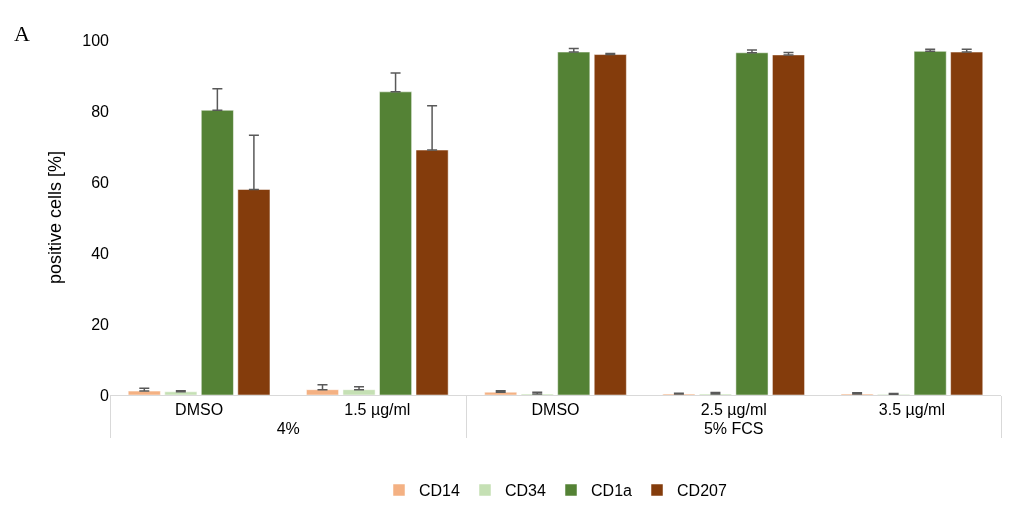 This screenshot has height=519, width=1021. What do you see at coordinates (55, 217) in the screenshot?
I see `y-axis-title: positive cells [%]` at bounding box center [55, 217].